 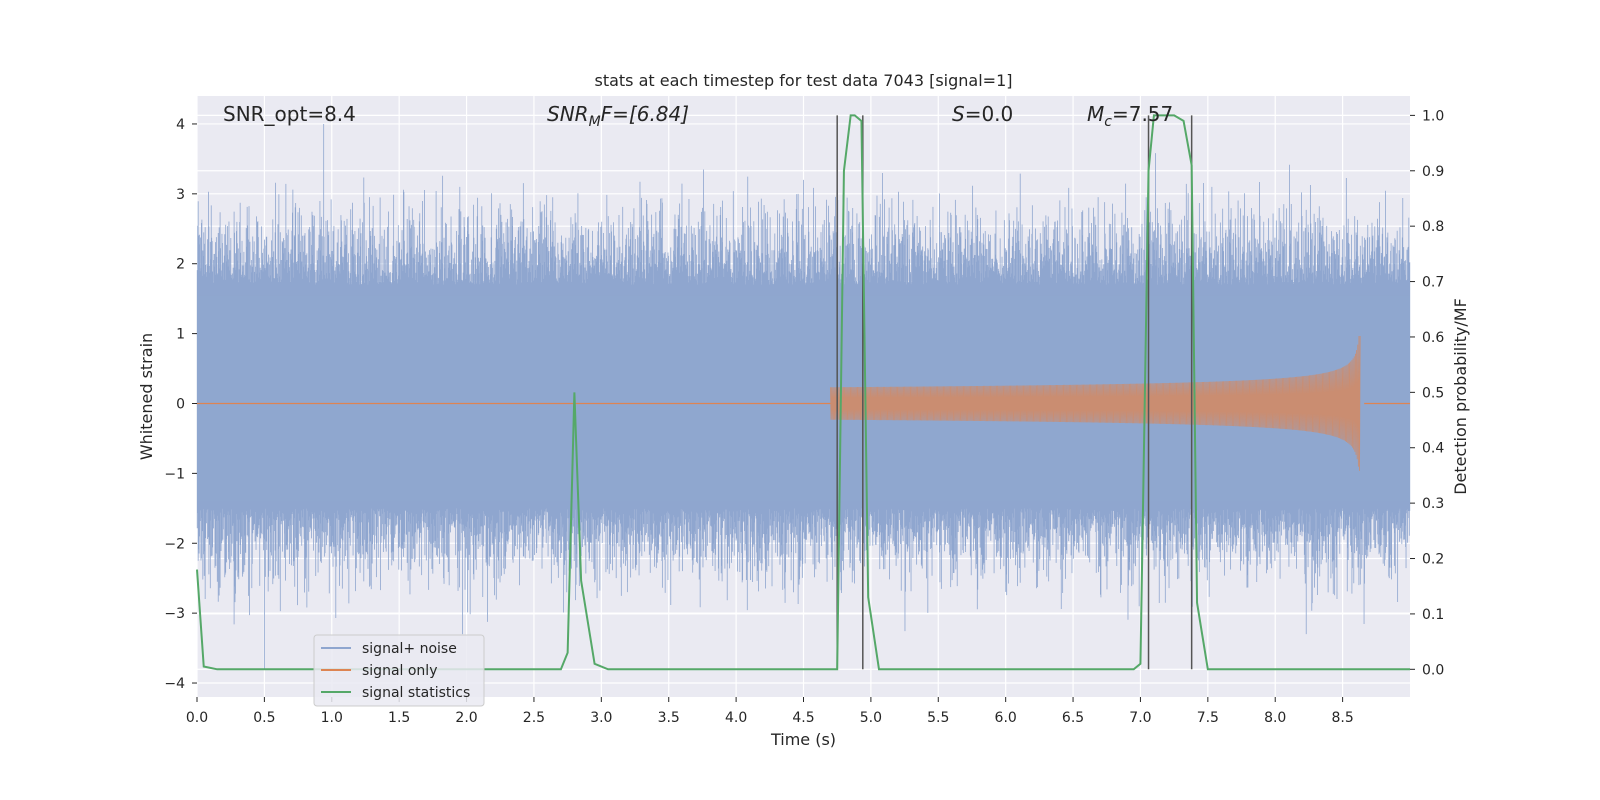 I want to click on y-left-tick-label-2: −2, so click(x=174, y=544).